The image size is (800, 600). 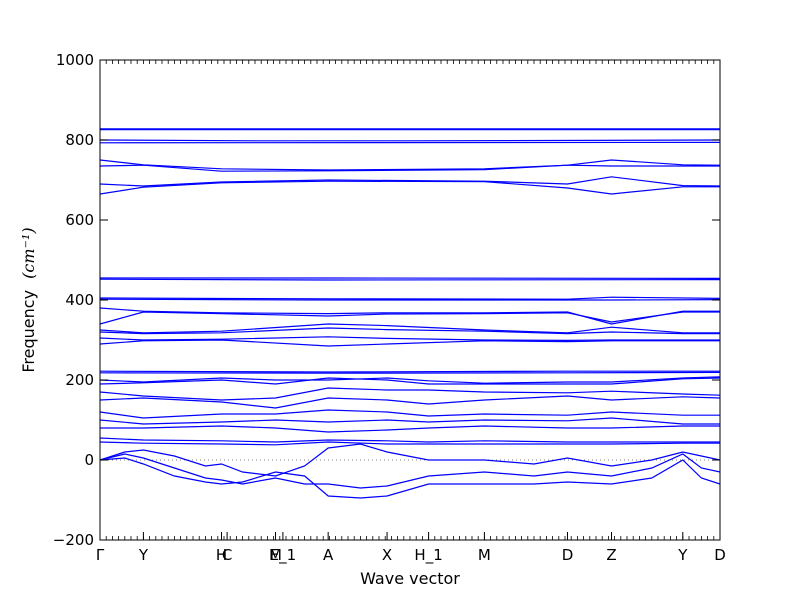 I want to click on x-tick-label: Z, so click(x=611, y=555).